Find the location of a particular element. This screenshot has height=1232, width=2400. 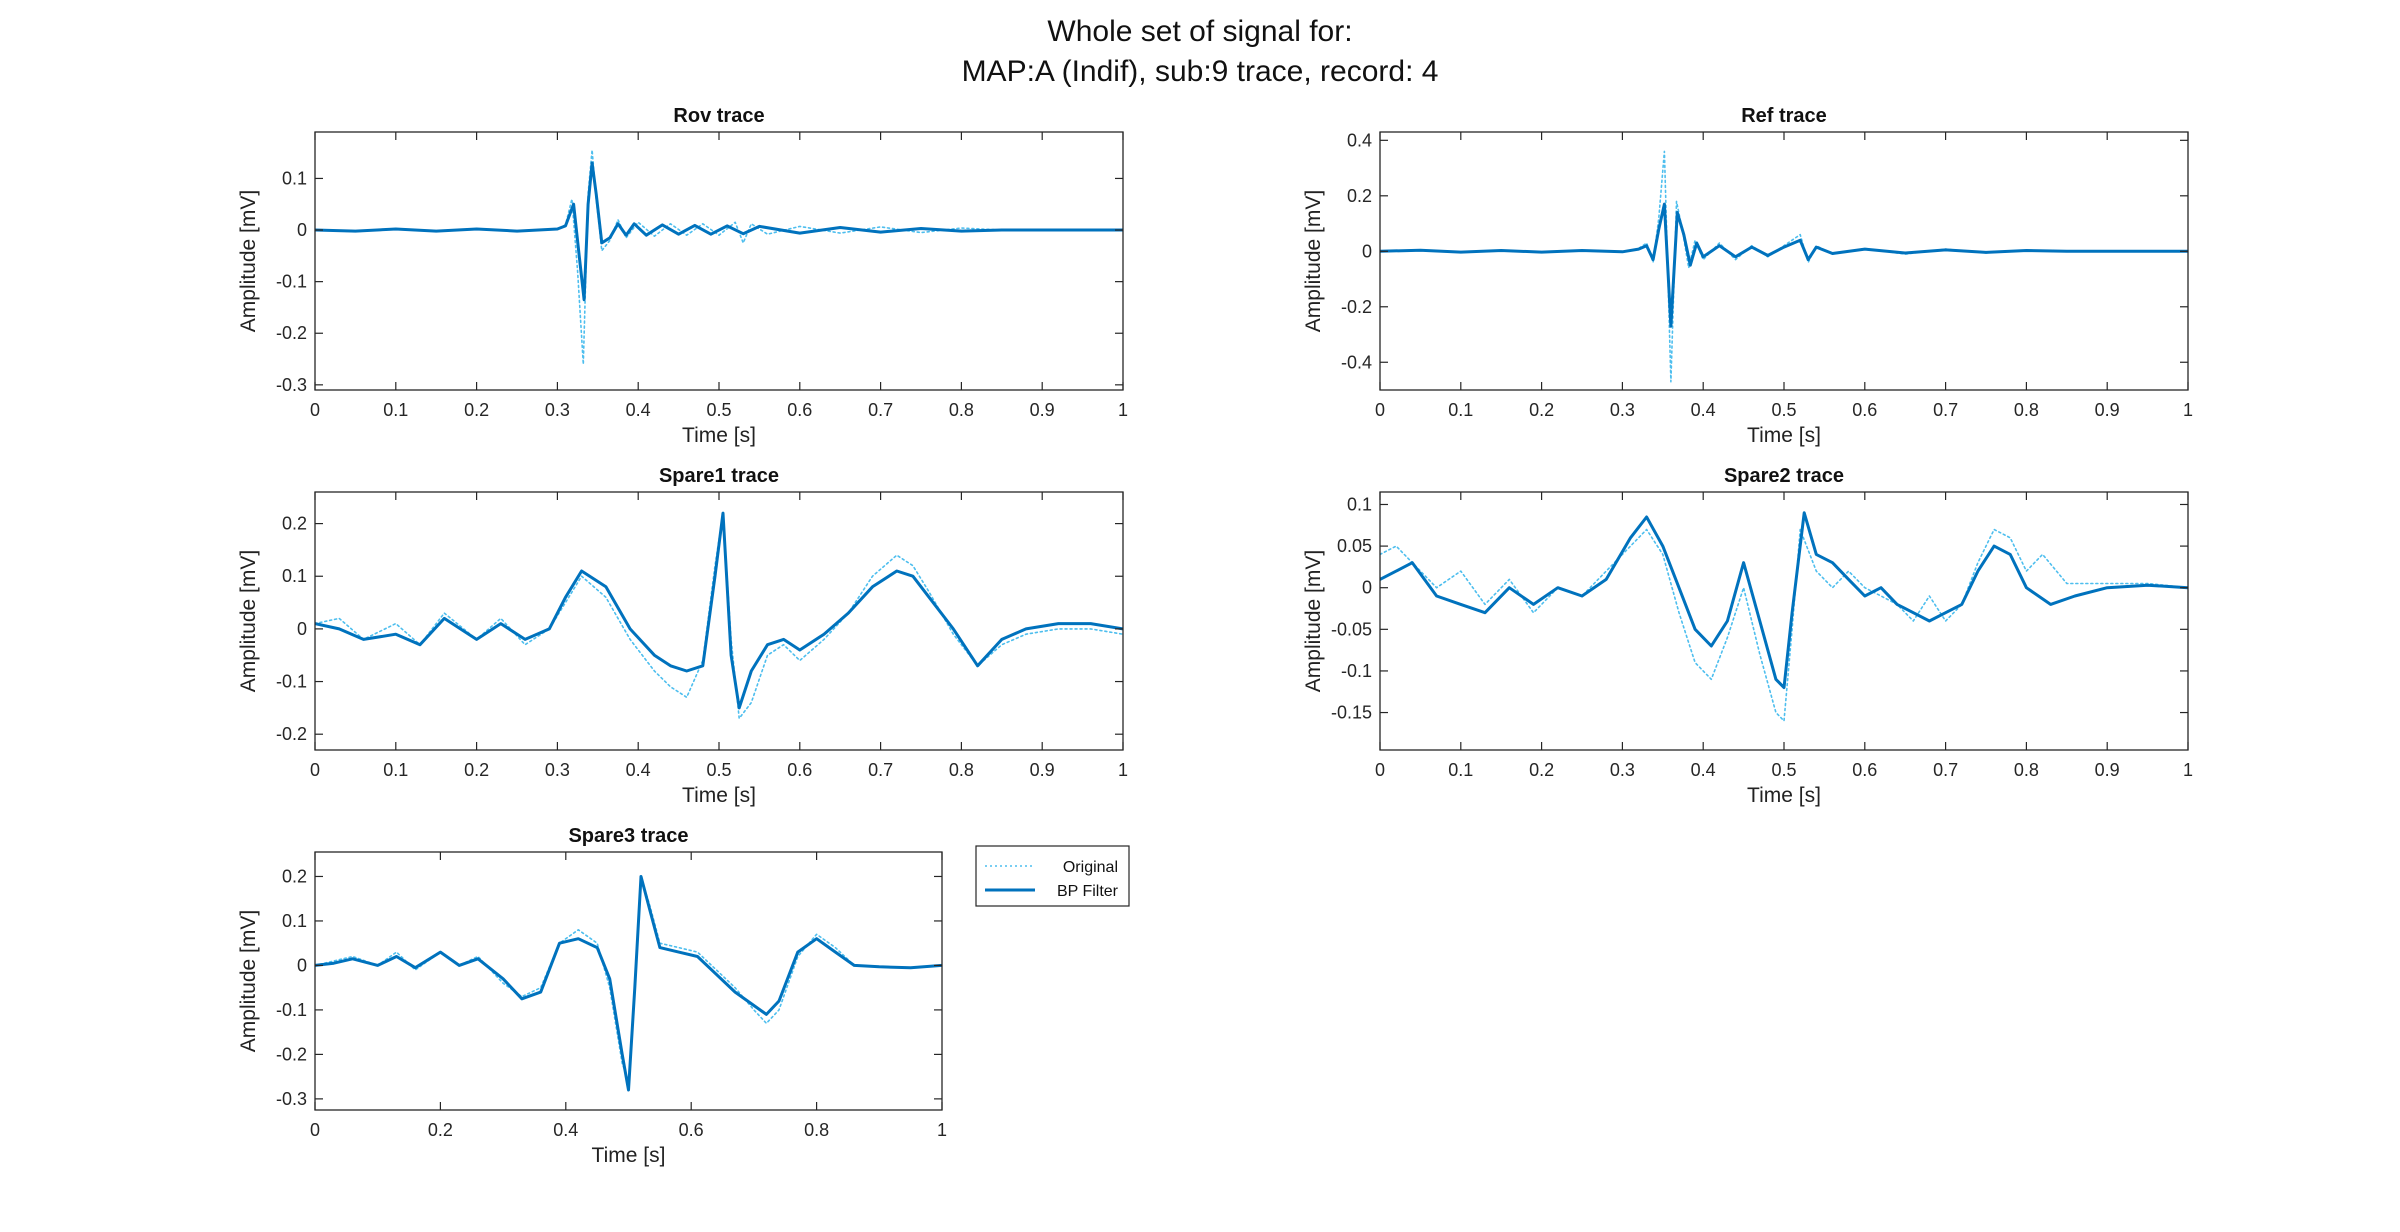

figure-title-line-1: Whole set of signal for: is located at coordinates (1199, 31).